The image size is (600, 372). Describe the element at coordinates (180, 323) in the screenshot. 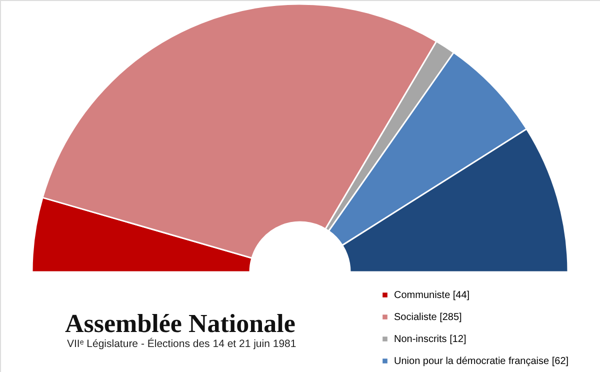

I see `text: Assemblée Nationale` at that location.